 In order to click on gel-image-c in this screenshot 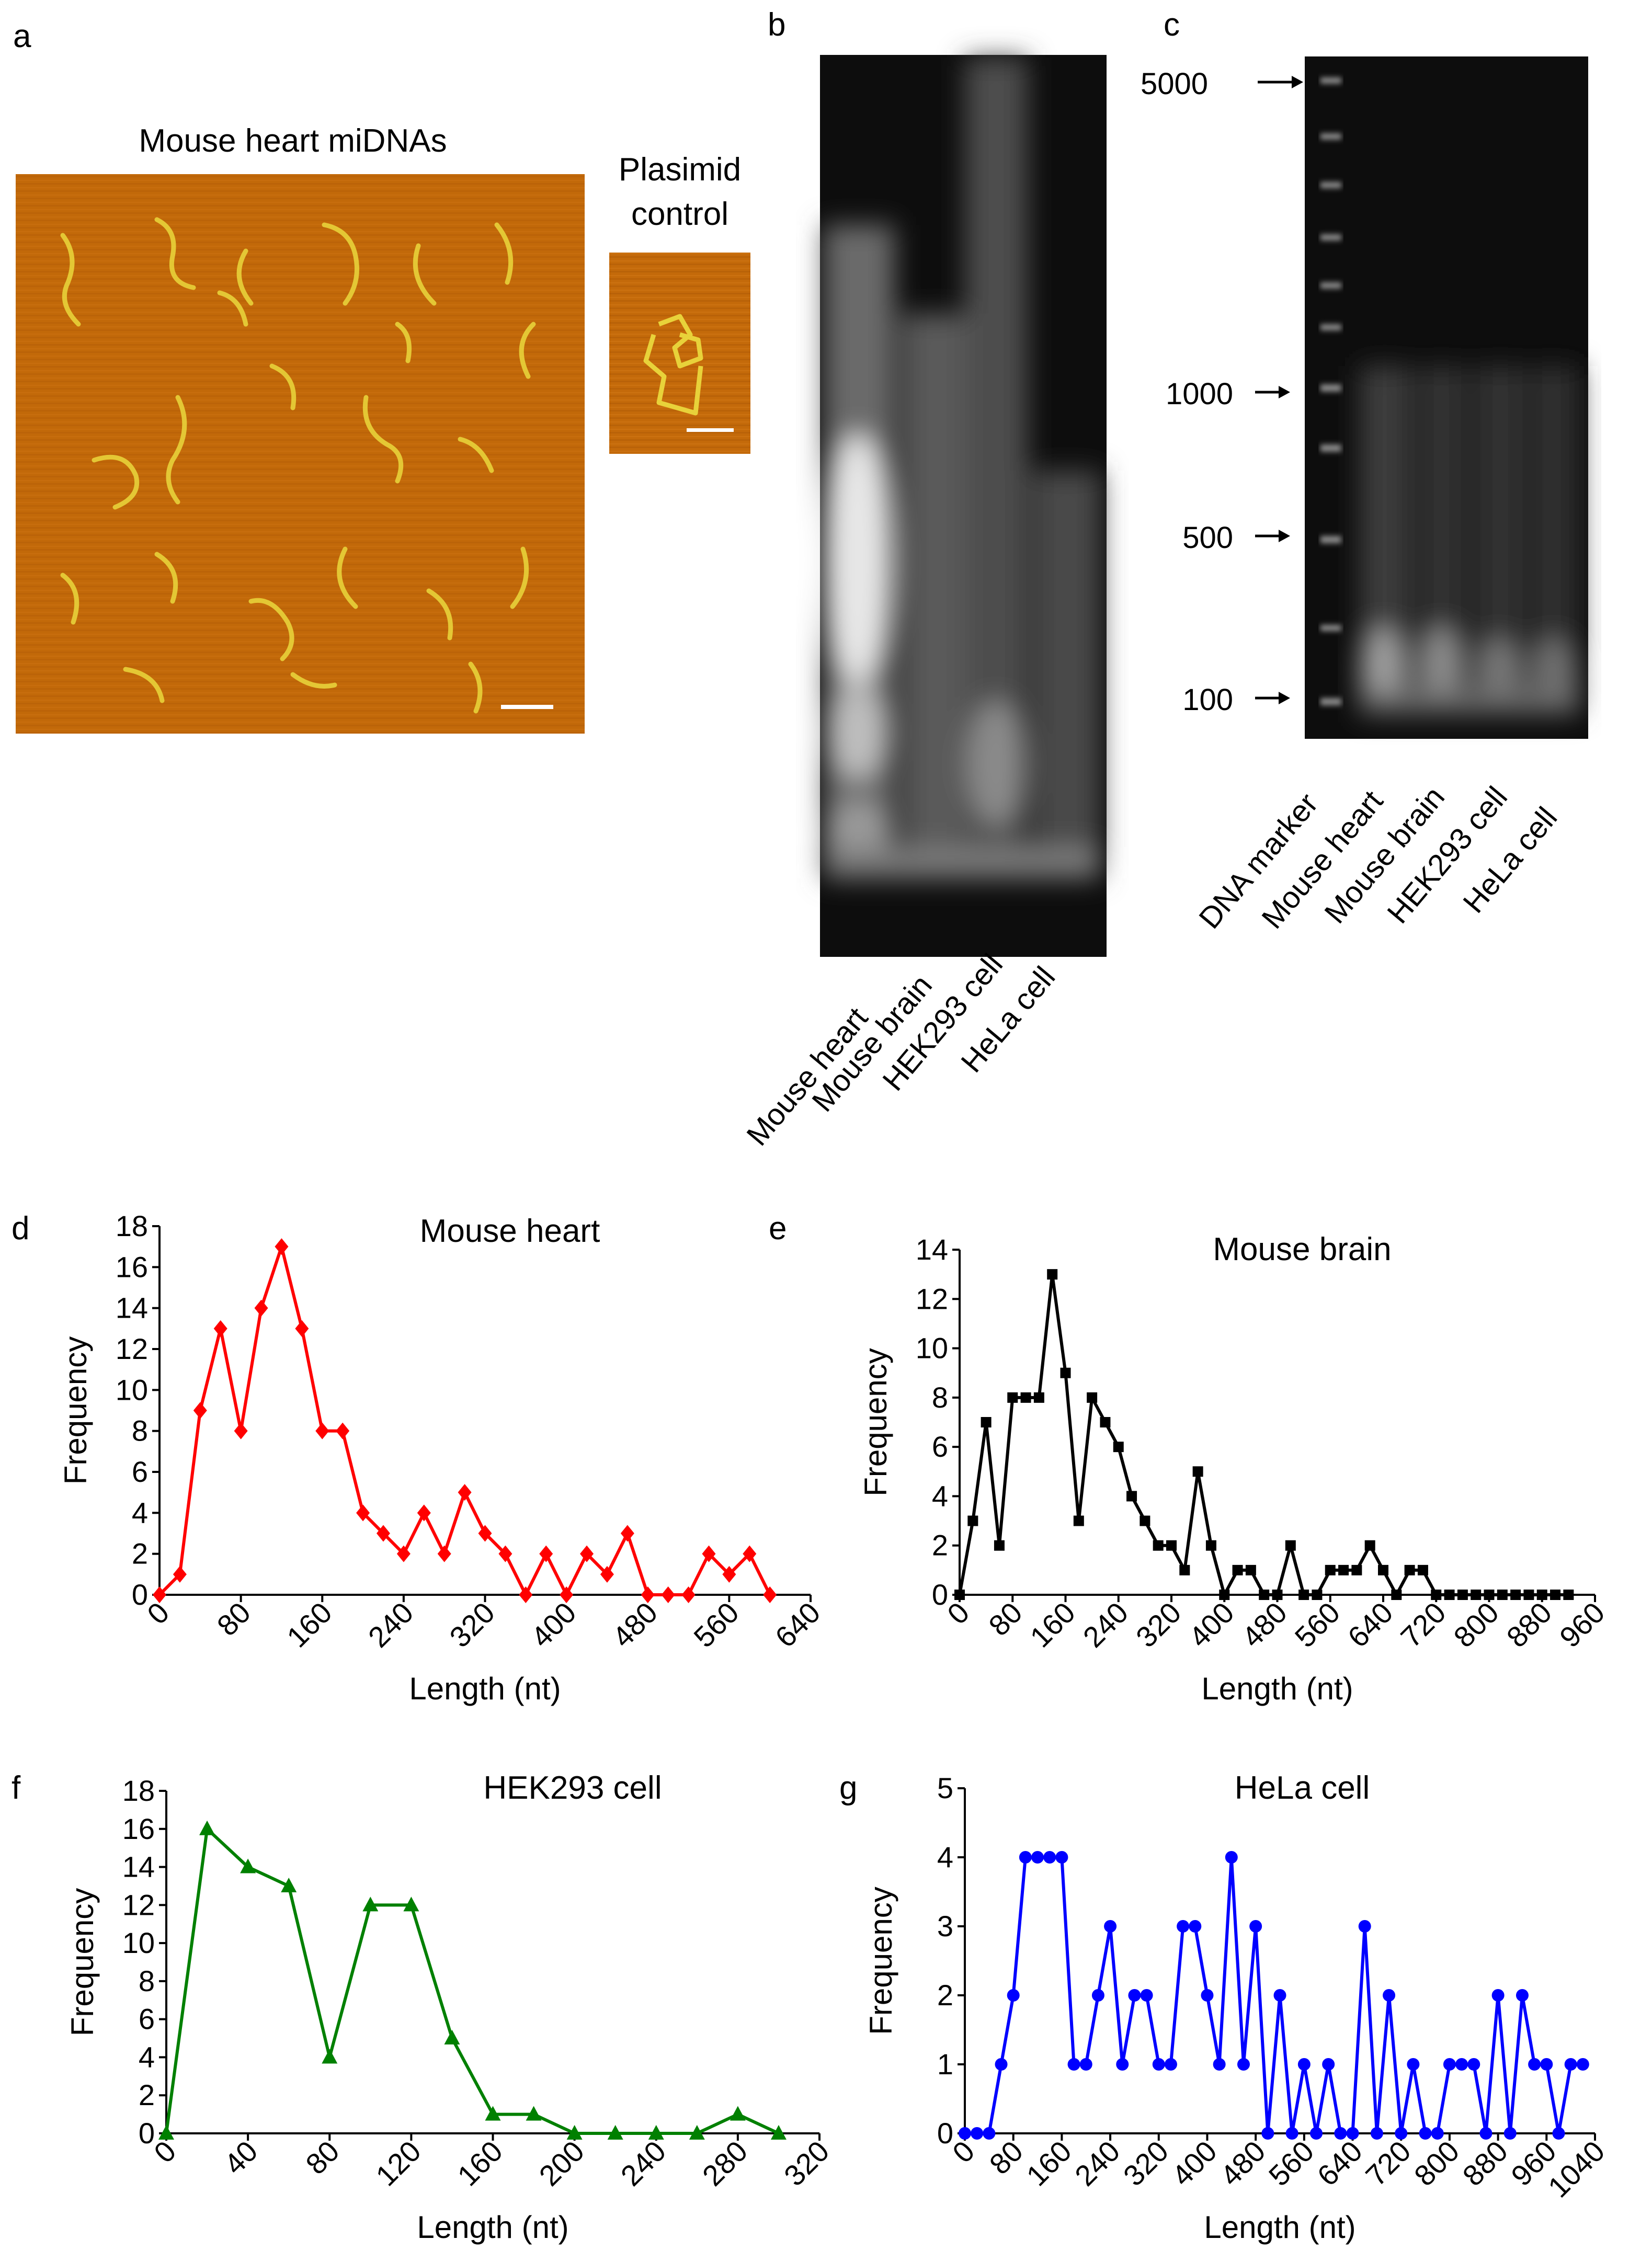, I will do `click(1446, 397)`.